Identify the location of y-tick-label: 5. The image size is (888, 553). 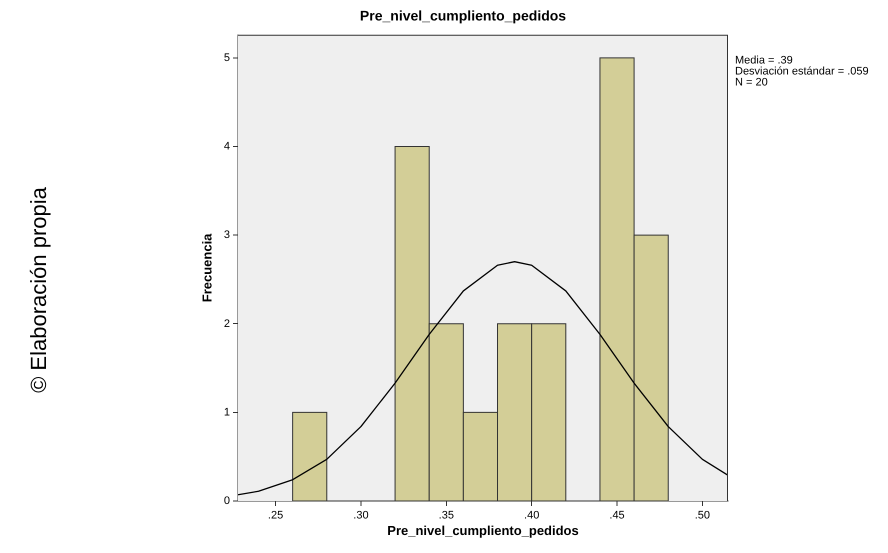
(227, 58).